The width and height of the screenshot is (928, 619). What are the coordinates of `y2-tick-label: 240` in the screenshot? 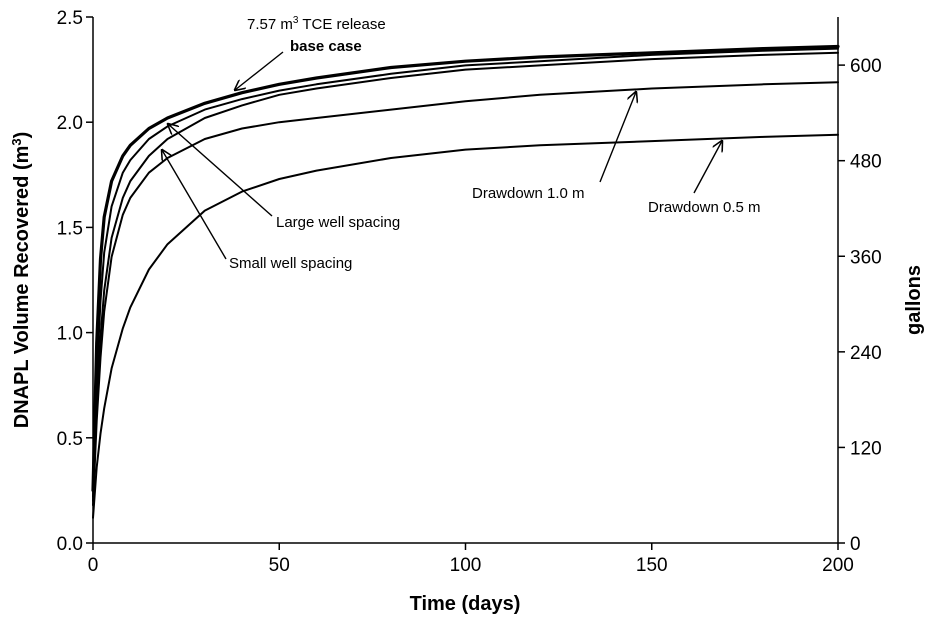 It's located at (866, 353).